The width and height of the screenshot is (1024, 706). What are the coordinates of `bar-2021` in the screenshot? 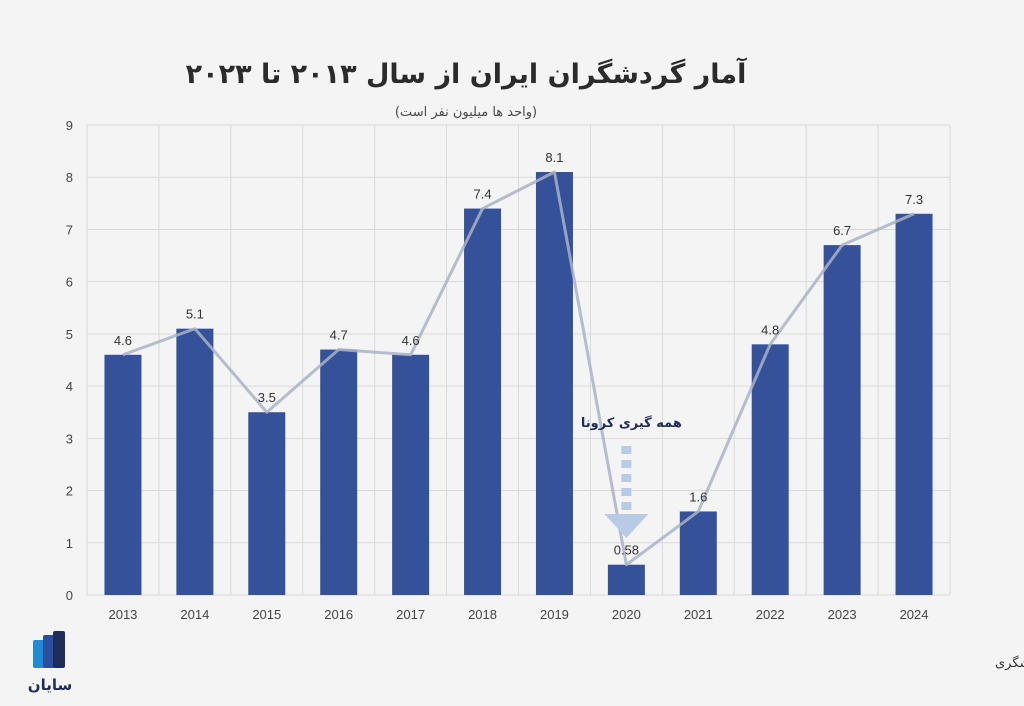 It's located at (698, 553).